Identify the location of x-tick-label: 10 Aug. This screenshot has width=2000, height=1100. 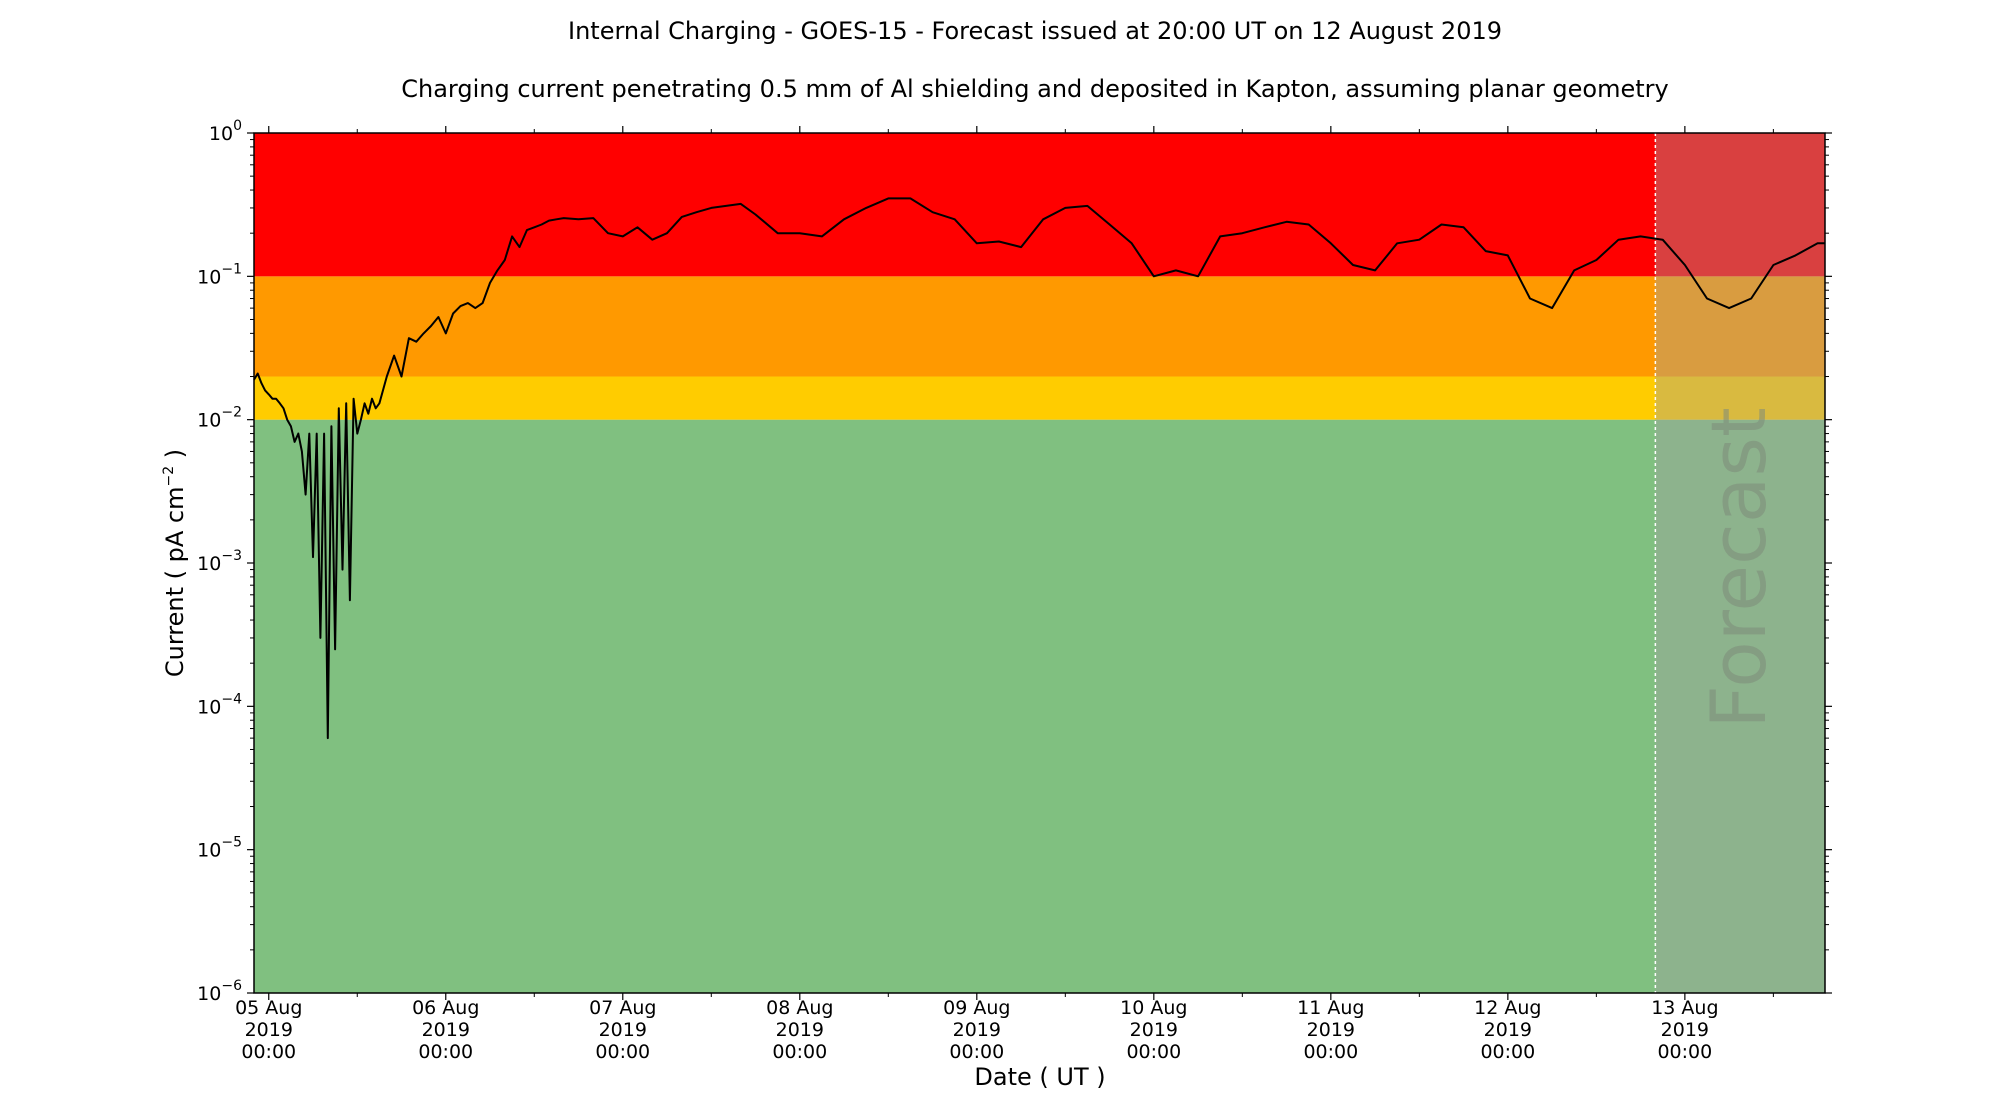
(1153, 1008).